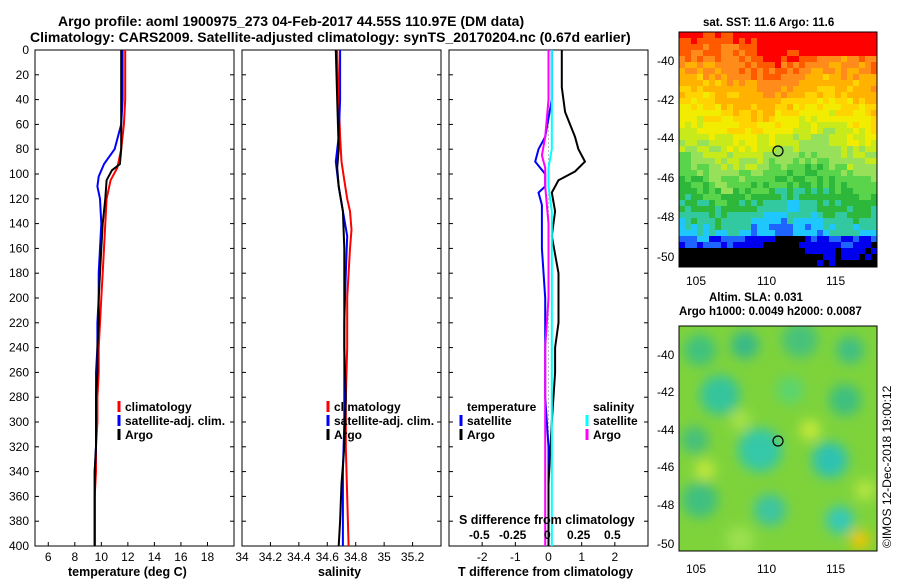 The width and height of the screenshot is (900, 580). What do you see at coordinates (548, 557) in the screenshot?
I see `x-tick-label: 0` at bounding box center [548, 557].